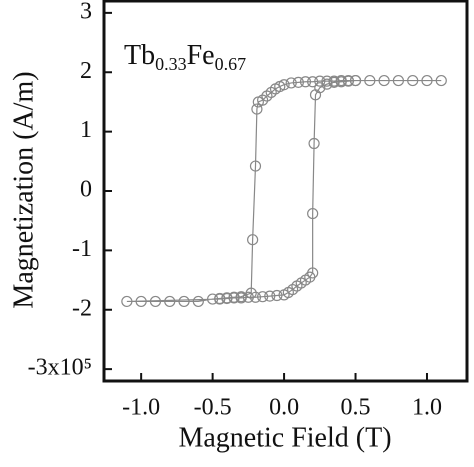 Image resolution: width=474 pixels, height=467 pixels. Describe the element at coordinates (213, 408) in the screenshot. I see `x-tick-label: -0.5` at that location.